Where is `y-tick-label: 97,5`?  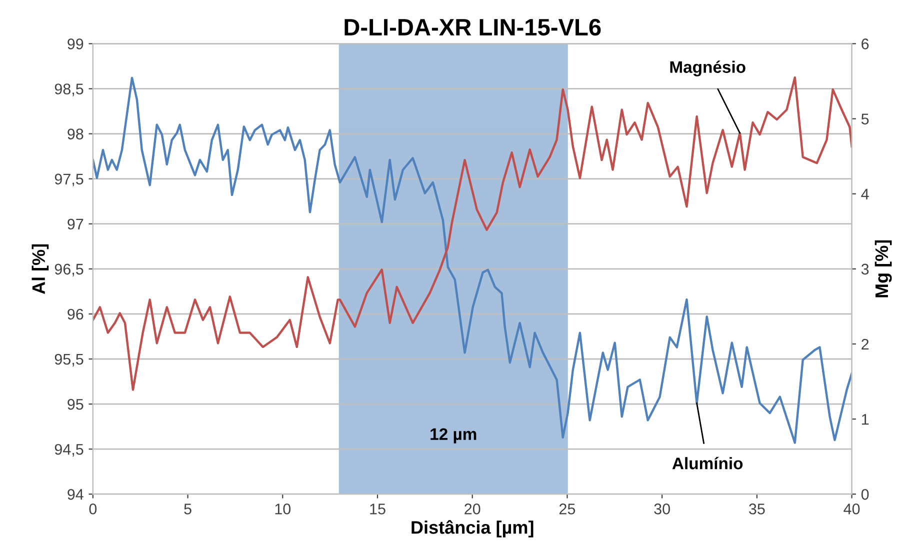 y-tick-label: 97,5 is located at coordinates (69, 180).